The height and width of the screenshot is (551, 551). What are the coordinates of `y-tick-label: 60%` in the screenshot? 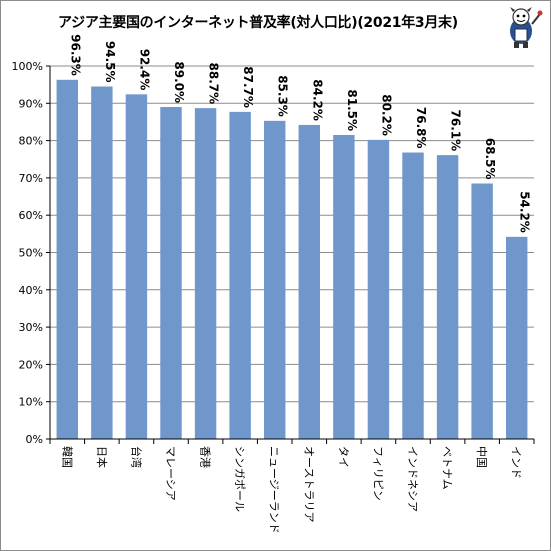 It's located at (31, 215).